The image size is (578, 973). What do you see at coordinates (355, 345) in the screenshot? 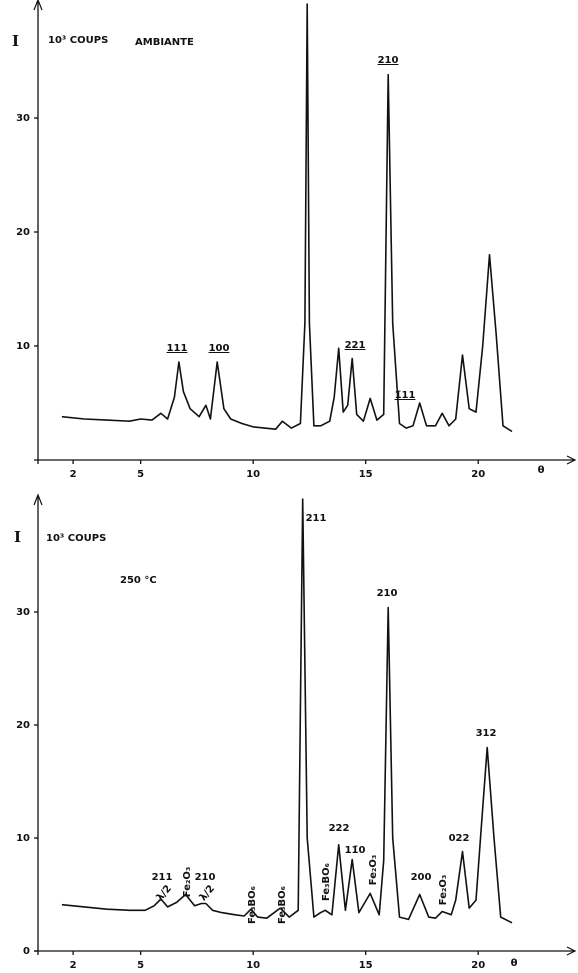
I see `peak-label: 221` at bounding box center [355, 345].